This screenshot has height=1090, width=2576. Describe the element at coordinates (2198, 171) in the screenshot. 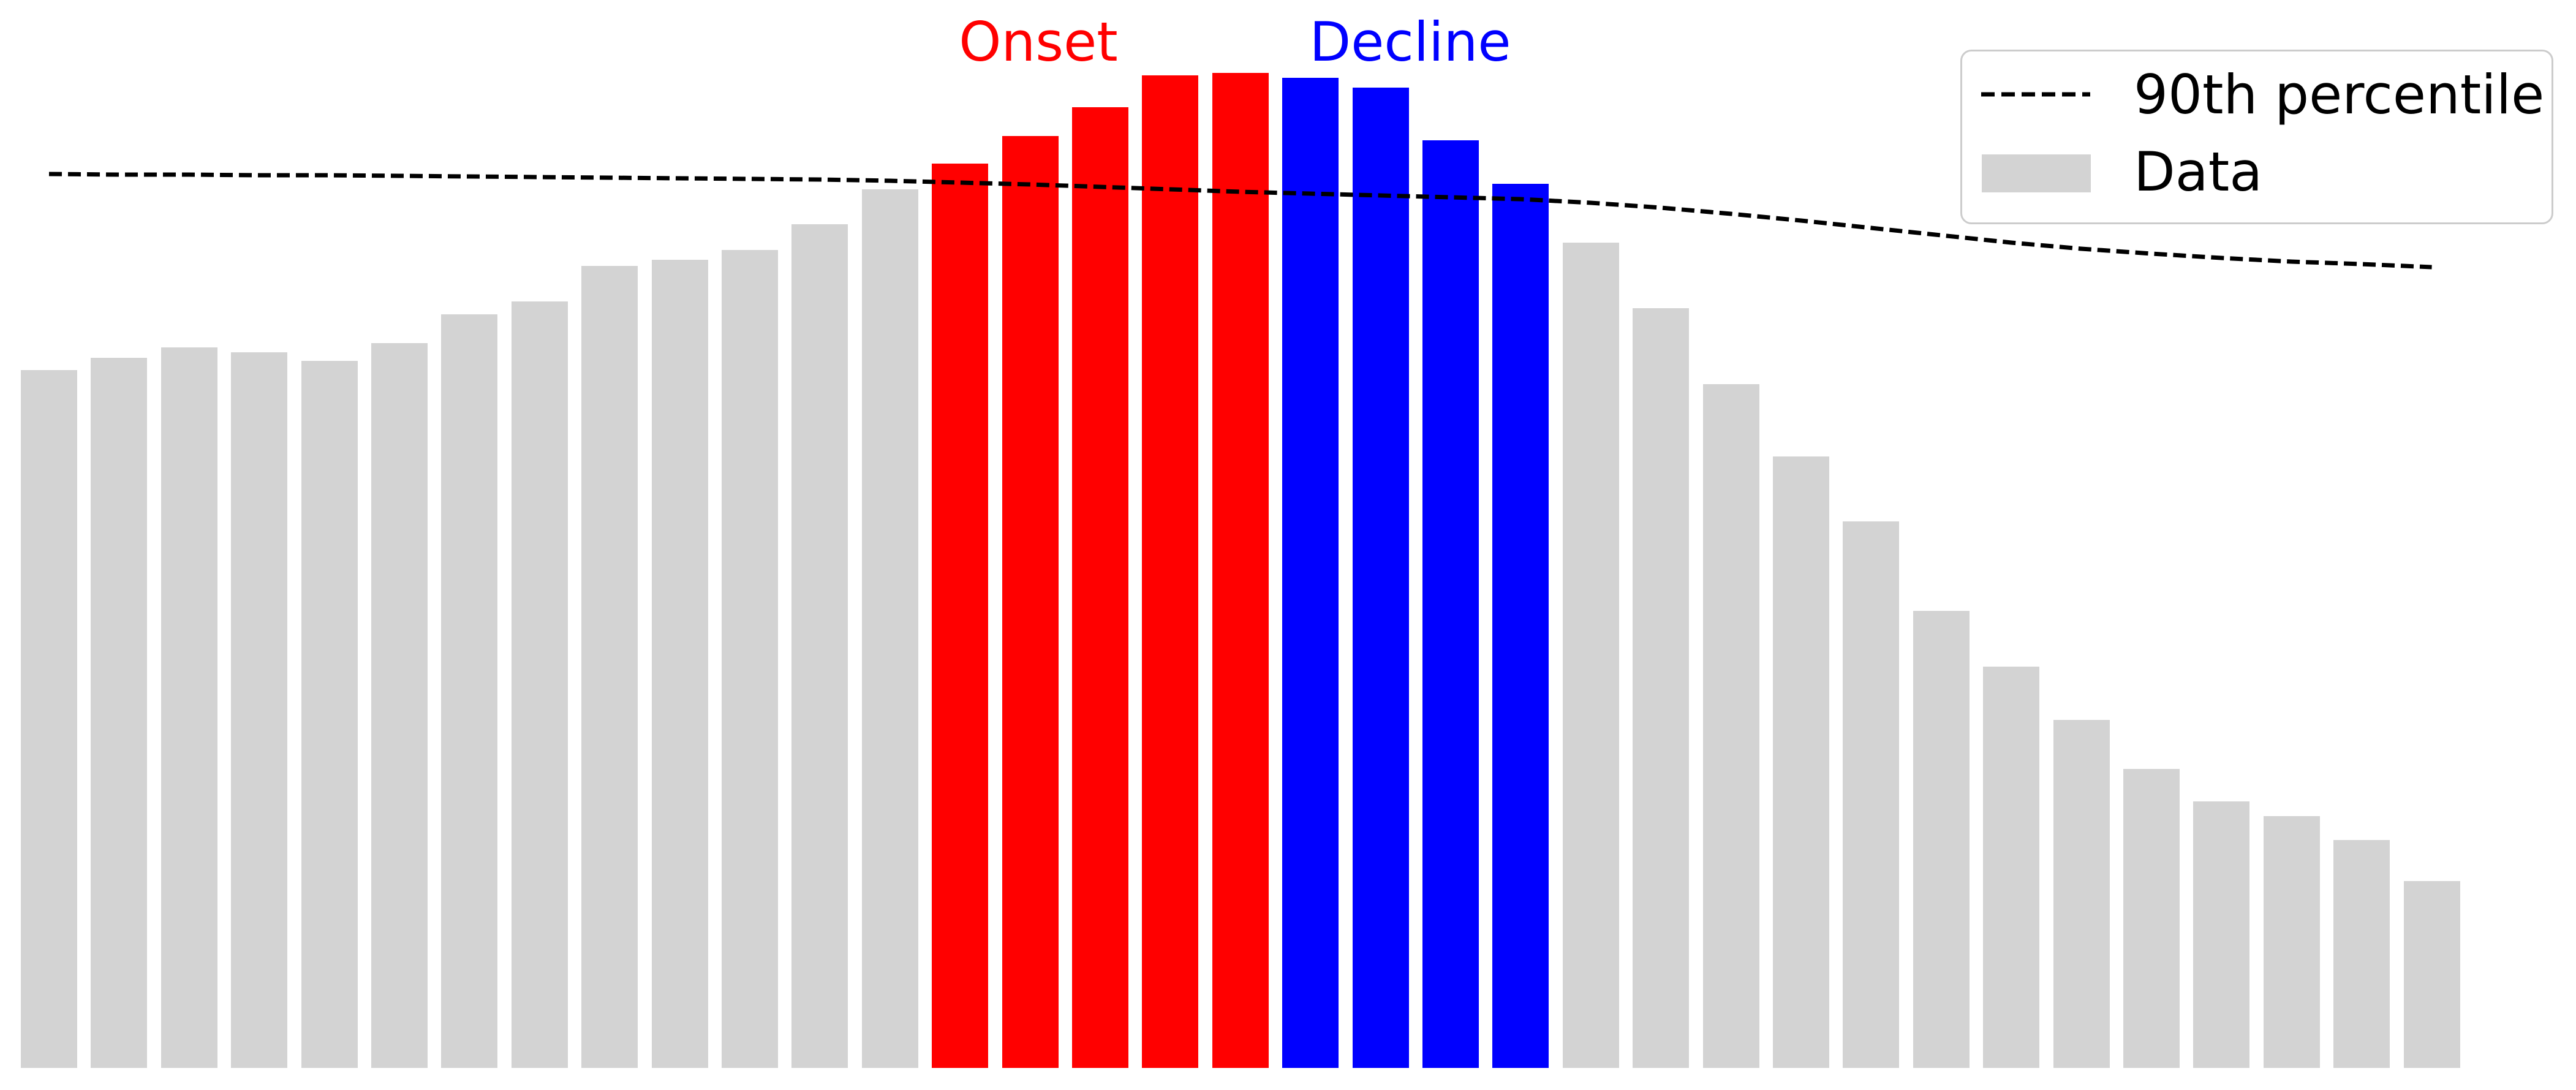

I see `legend-label-data: Data` at that location.